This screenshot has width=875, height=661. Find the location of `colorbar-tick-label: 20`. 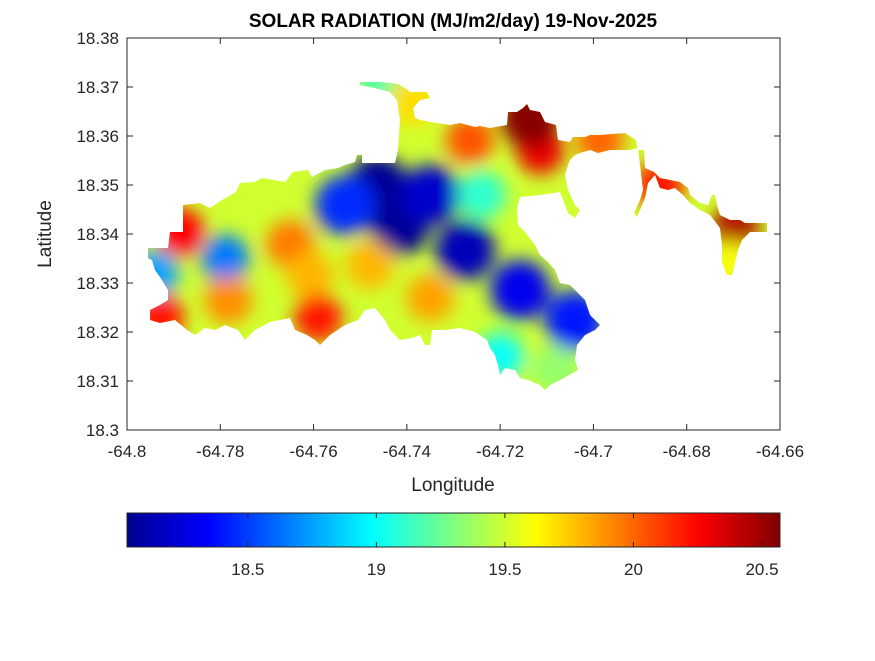

colorbar-tick-label: 20 is located at coordinates (633, 569).